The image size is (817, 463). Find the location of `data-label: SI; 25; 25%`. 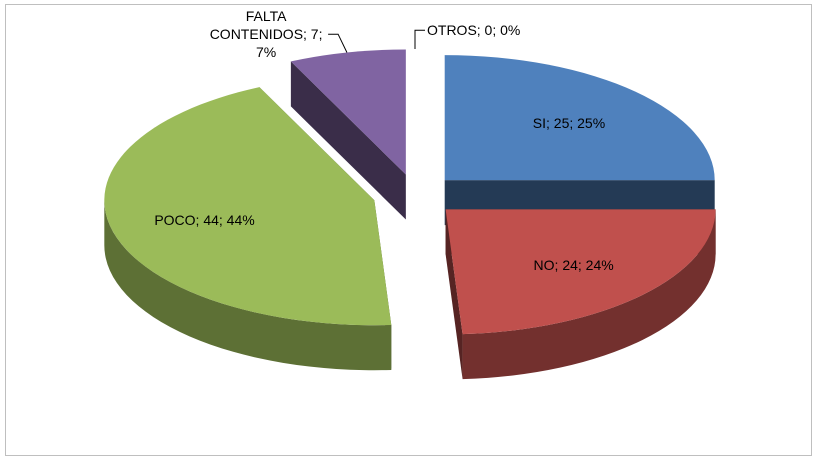

data-label: SI; 25; 25% is located at coordinates (569, 122).